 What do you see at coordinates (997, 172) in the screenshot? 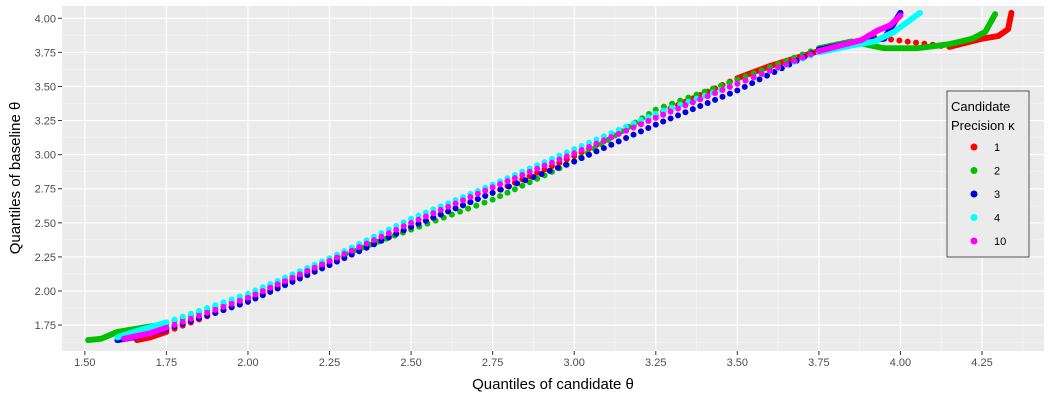
I see `legend-label-2: 2` at bounding box center [997, 172].